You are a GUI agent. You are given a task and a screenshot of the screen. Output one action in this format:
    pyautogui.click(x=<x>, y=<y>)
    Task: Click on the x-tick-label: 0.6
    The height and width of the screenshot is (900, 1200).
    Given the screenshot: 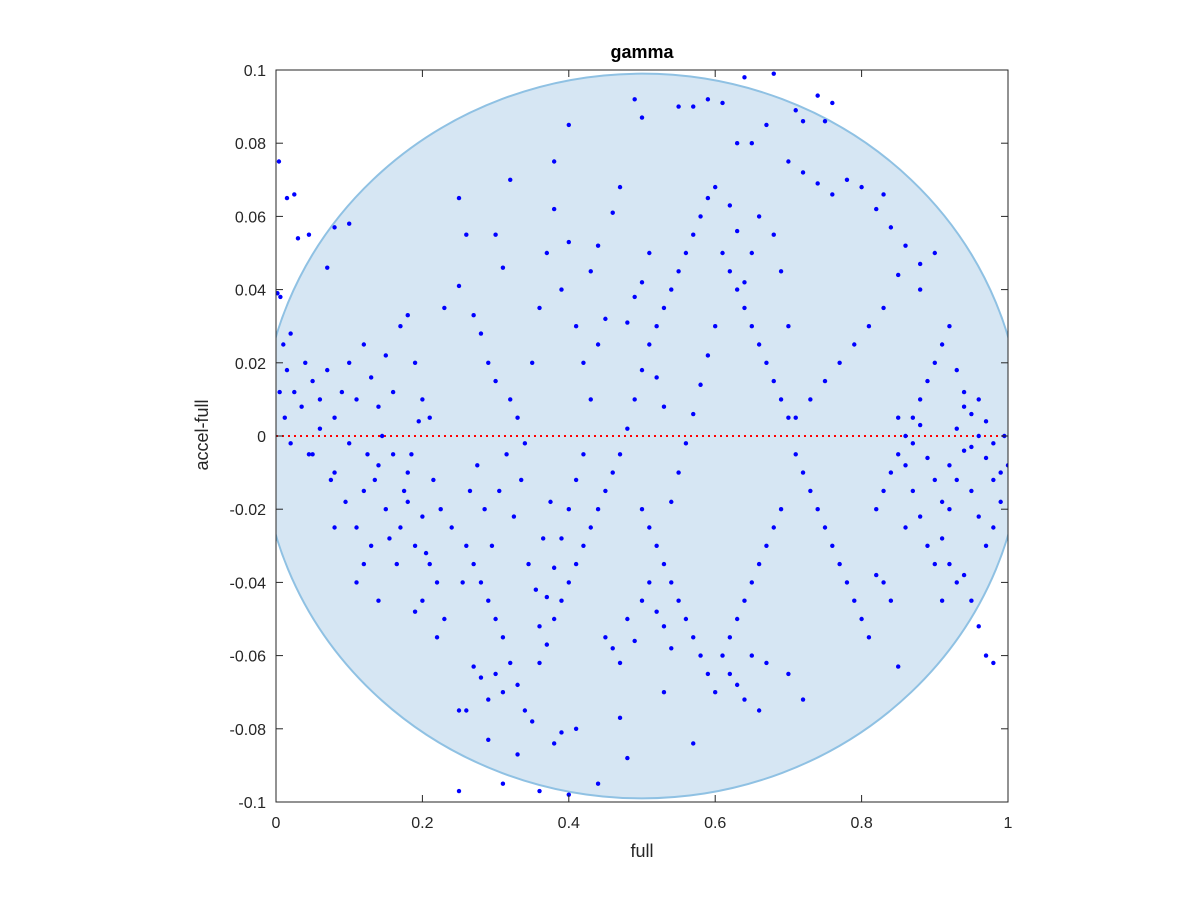 What is the action you would take?
    pyautogui.click(x=715, y=823)
    